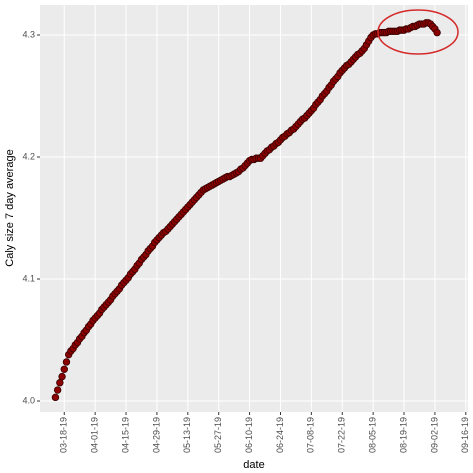 Image resolution: width=473 pixels, height=473 pixels. I want to click on y-axis-title: Caly size 7 day average, so click(10, 207).